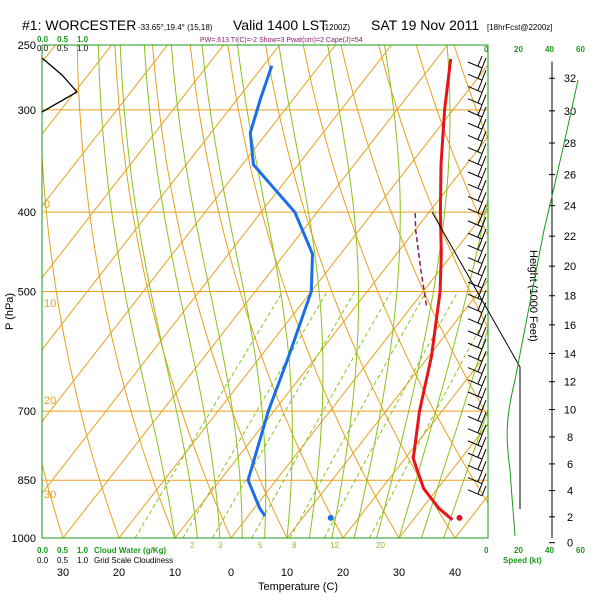  Describe the element at coordinates (10, 311) in the screenshot. I see `y-axis-title: P (hPa)` at that location.